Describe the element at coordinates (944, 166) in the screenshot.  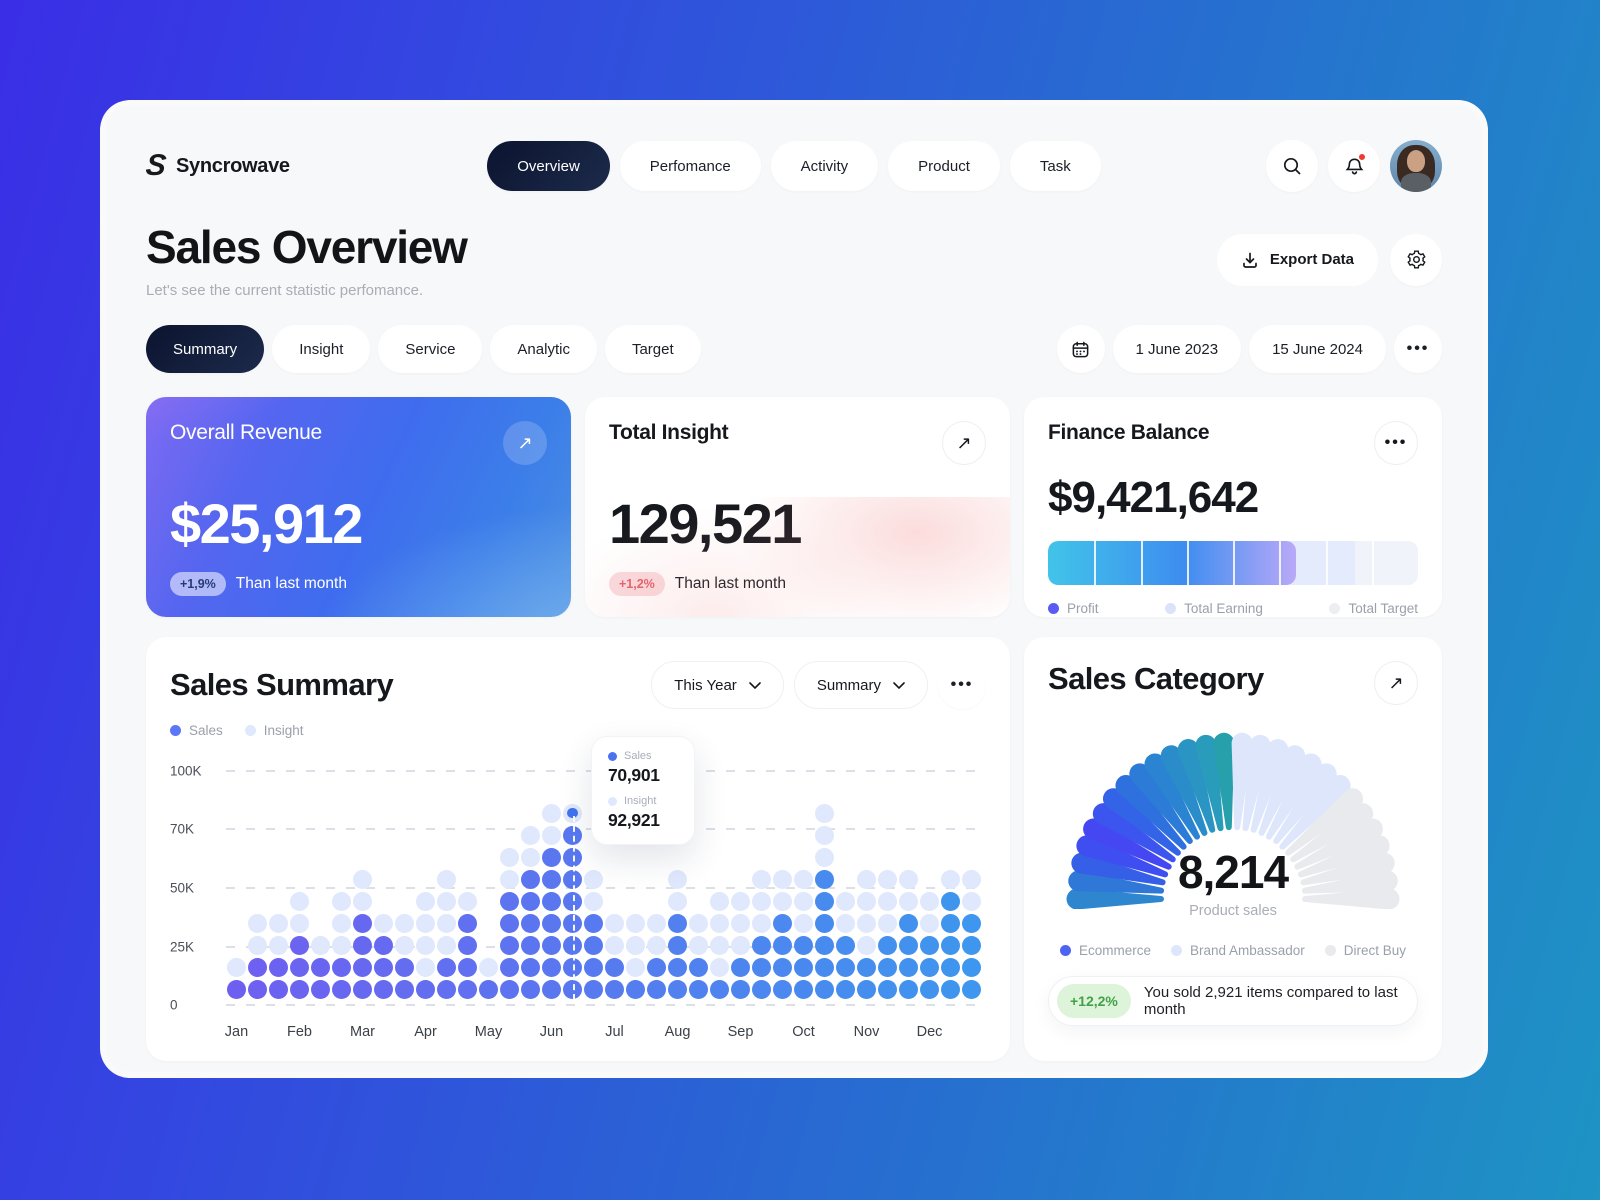
I see `nav-tab-product: Product` at that location.